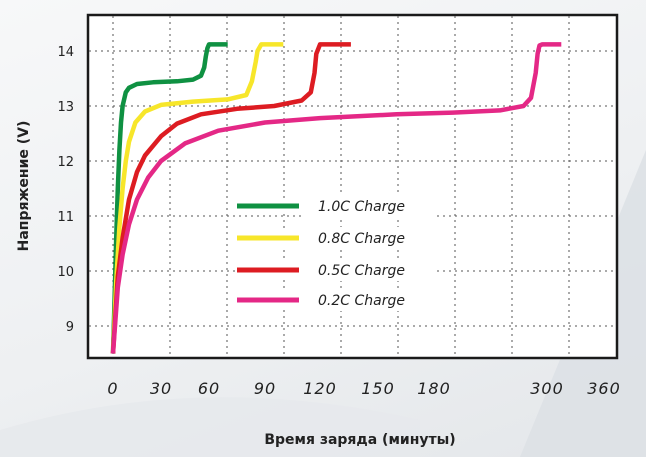 The image size is (646, 457). Describe the element at coordinates (378, 388) in the screenshot. I see `x-tick-label: 150` at that location.